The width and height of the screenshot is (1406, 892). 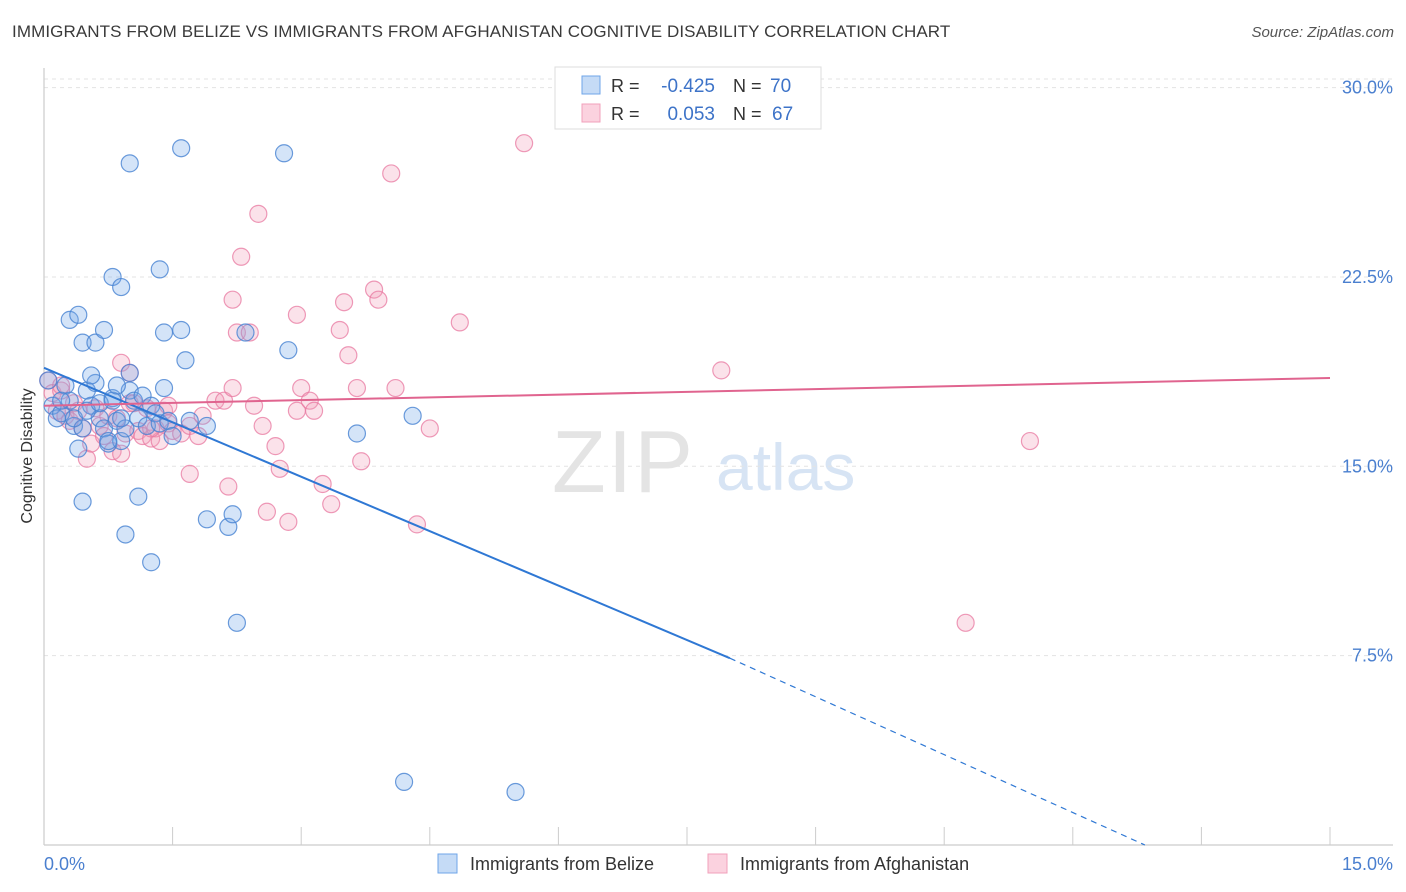 What do you see at coordinates (688, 86) in the screenshot?
I see `legend-r-value-belize: -0.425` at bounding box center [688, 86].